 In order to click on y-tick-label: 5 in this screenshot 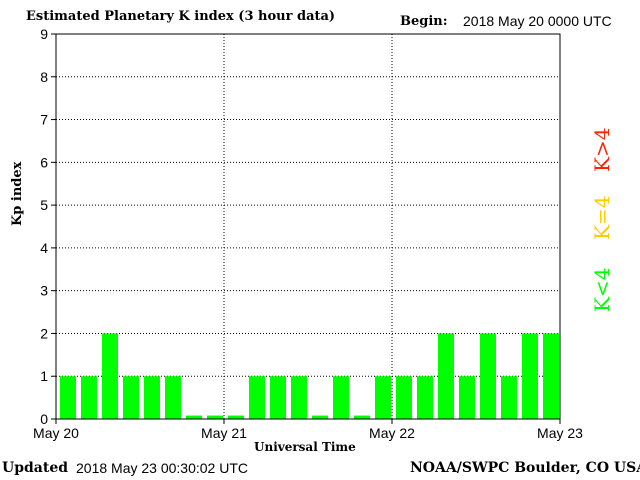, I will do `click(44, 205)`.